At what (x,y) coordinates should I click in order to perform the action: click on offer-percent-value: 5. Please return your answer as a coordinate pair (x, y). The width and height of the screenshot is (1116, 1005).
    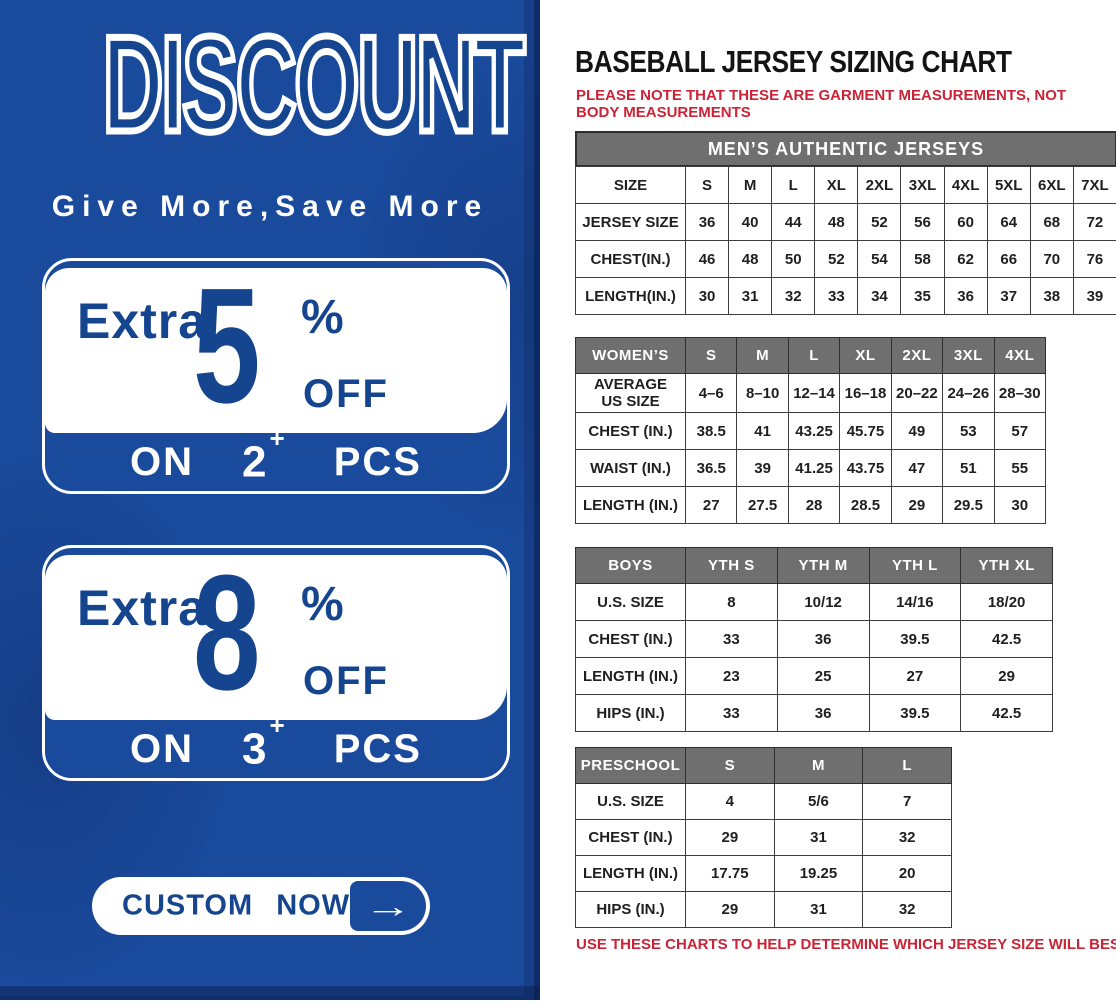
    Looking at the image, I should click on (227, 347).